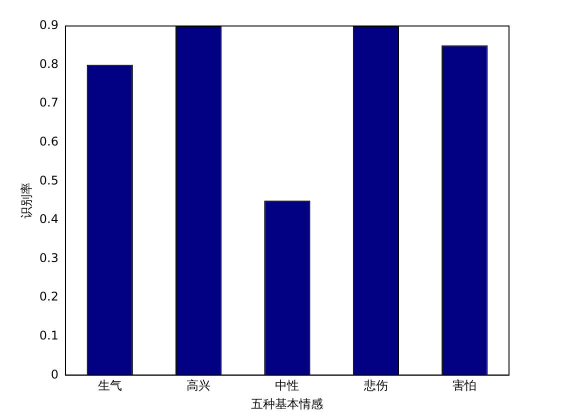  What do you see at coordinates (48, 63) in the screenshot?
I see `y-tick-label: 0.8` at bounding box center [48, 63].